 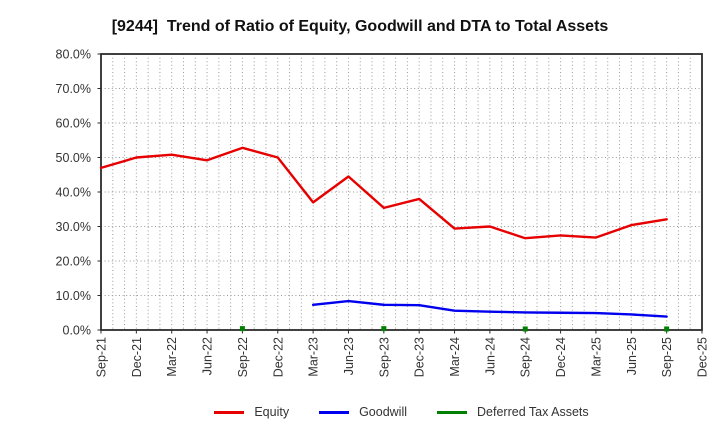 I want to click on x-tick-label: Dec-25, so click(x=703, y=357).